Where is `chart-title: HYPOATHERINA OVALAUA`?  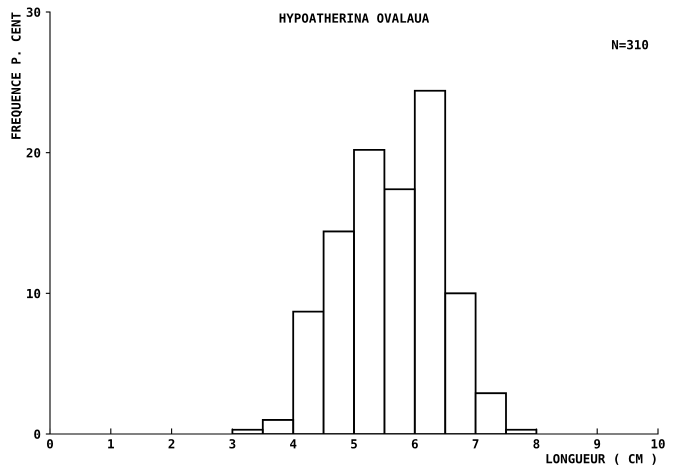 chart-title: HYPOATHERINA OVALAUA is located at coordinates (355, 18).